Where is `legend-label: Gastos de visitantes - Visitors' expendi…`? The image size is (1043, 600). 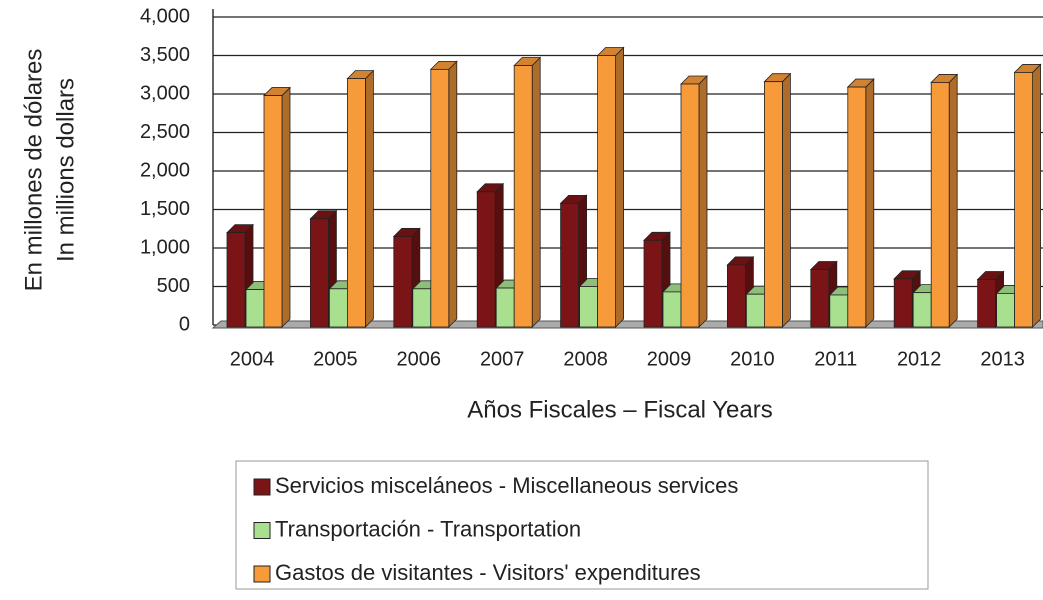
legend-label: Gastos de visitantes - Visitors' expendi… is located at coordinates (488, 572).